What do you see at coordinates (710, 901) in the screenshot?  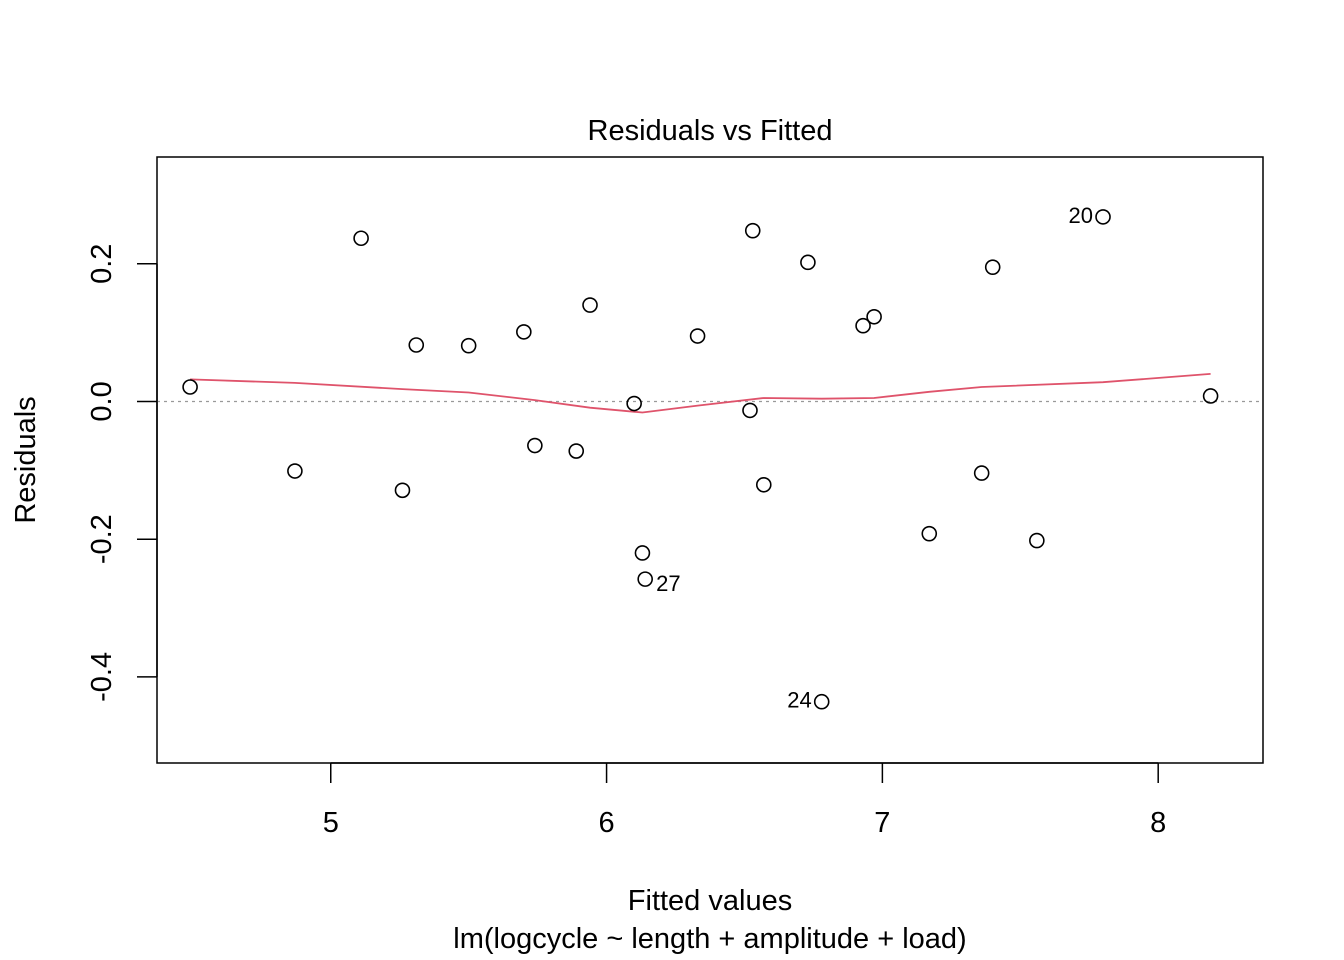 I see `x-axis-label: Fitted values` at bounding box center [710, 901].